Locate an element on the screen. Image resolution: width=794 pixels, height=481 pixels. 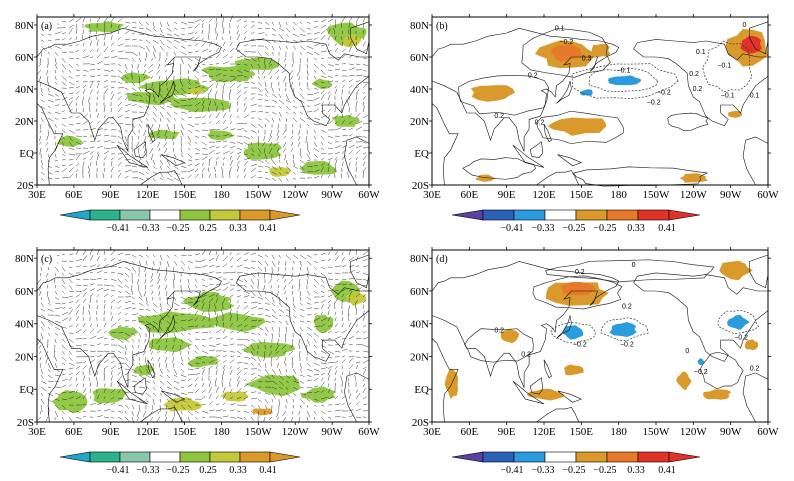
contour-label: 0.2 is located at coordinates (755, 368).